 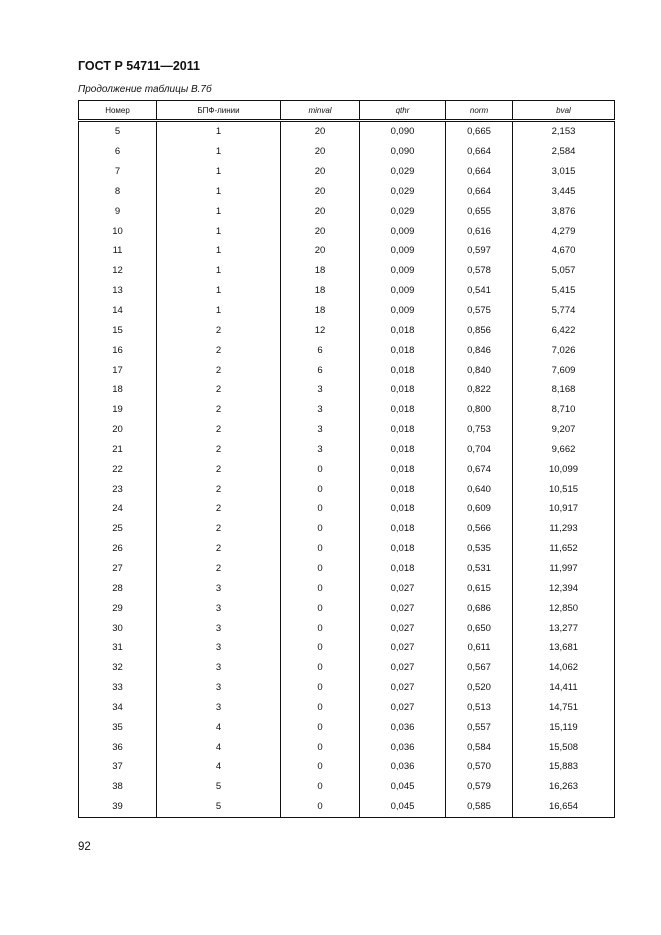 What do you see at coordinates (563, 747) in the screenshot?
I see `cell-bval: 15,508` at bounding box center [563, 747].